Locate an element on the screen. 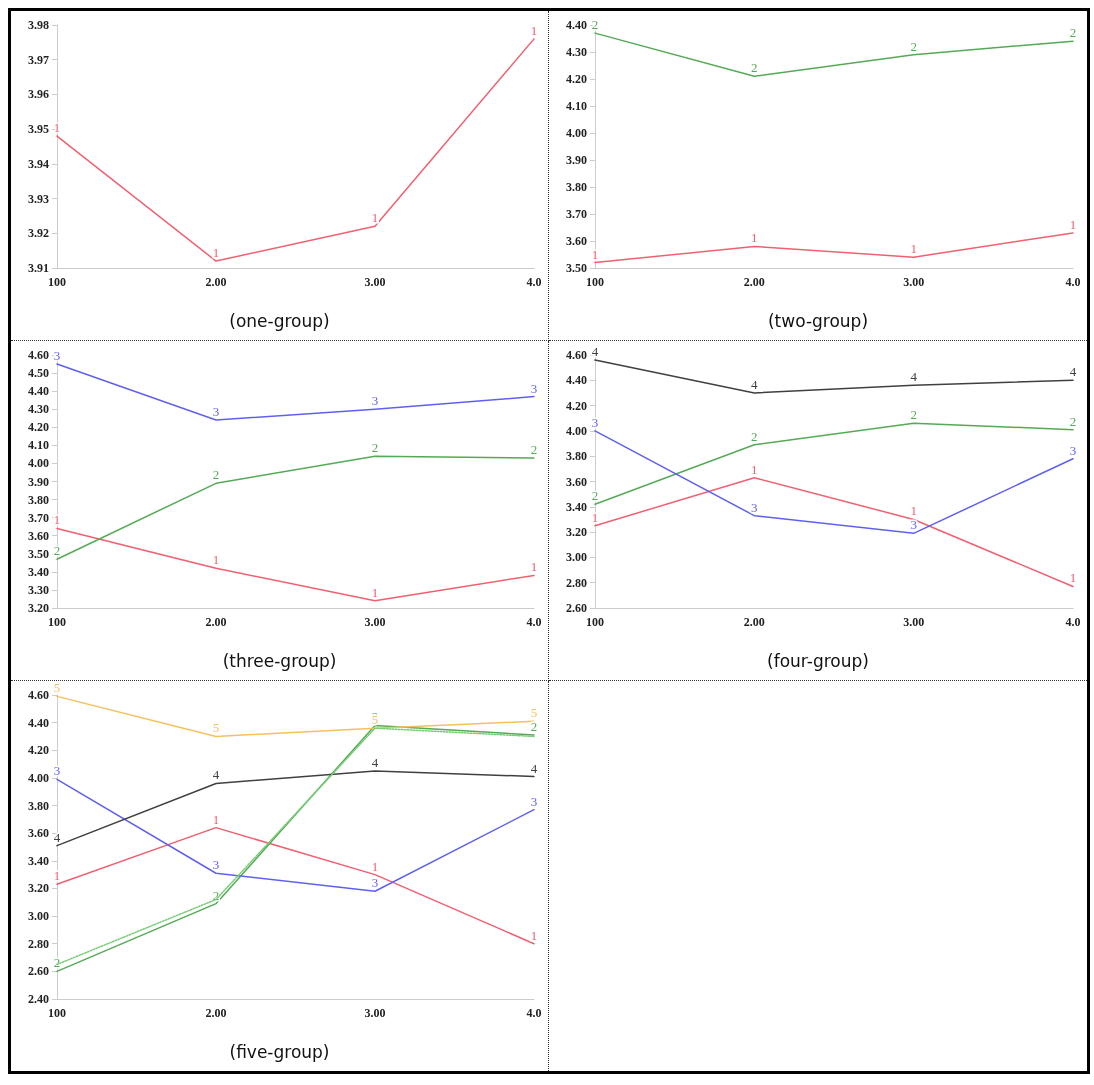  y-tick-label: 3.98 is located at coordinates (38, 25).